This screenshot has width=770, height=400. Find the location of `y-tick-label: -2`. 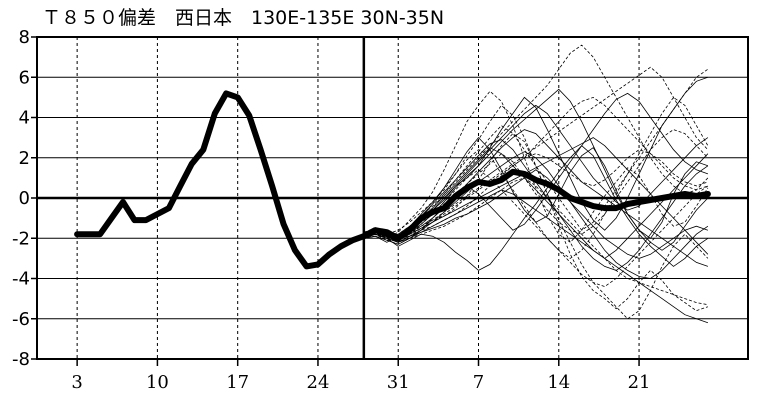

y-tick-label: -2 is located at coordinates (21, 238).